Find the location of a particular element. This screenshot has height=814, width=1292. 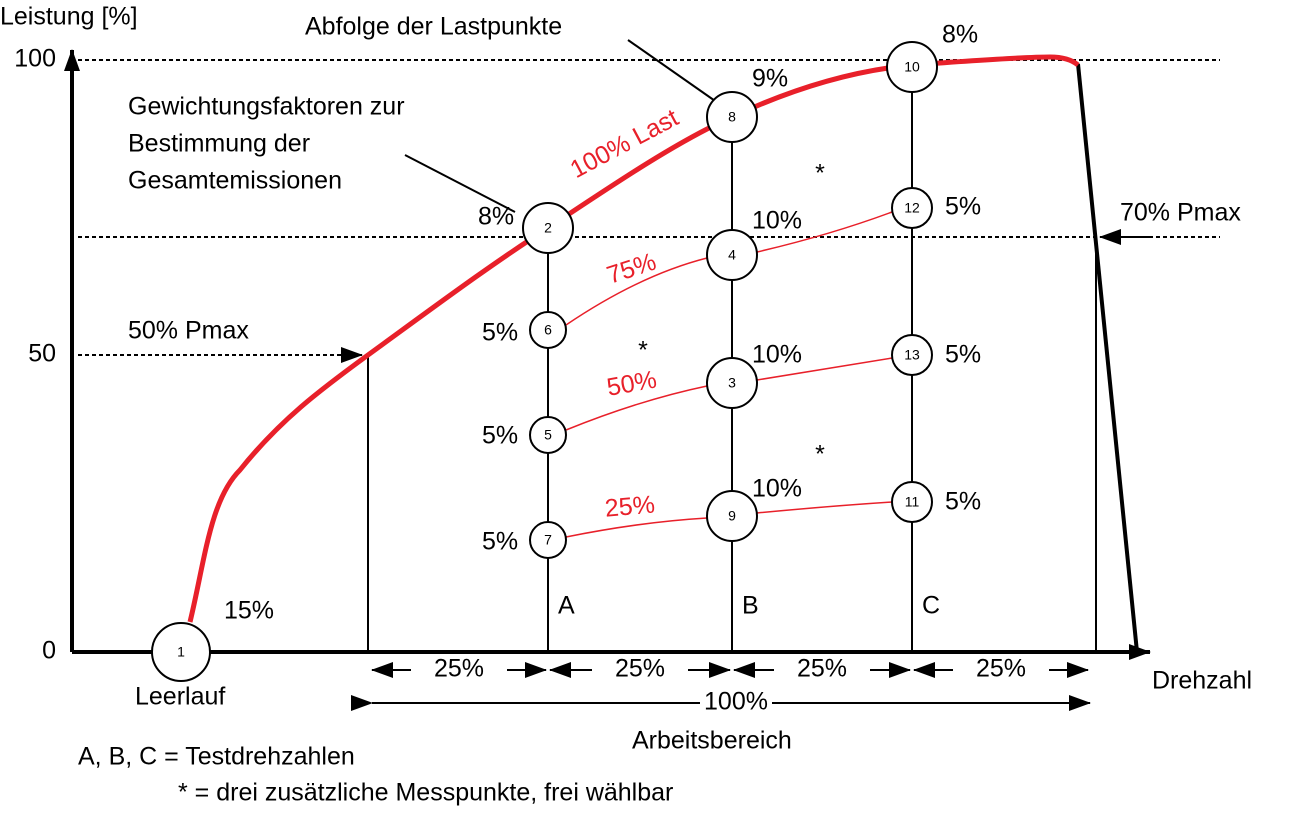

annotation: Gewichtungsfaktoren zur is located at coordinates (266, 107).